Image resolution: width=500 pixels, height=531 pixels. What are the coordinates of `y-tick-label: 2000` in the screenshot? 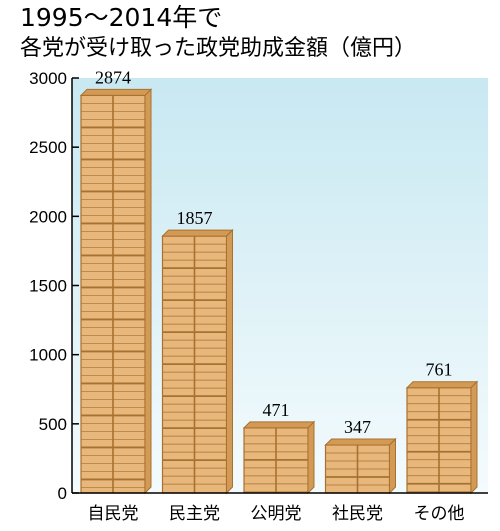 It's located at (48, 216).